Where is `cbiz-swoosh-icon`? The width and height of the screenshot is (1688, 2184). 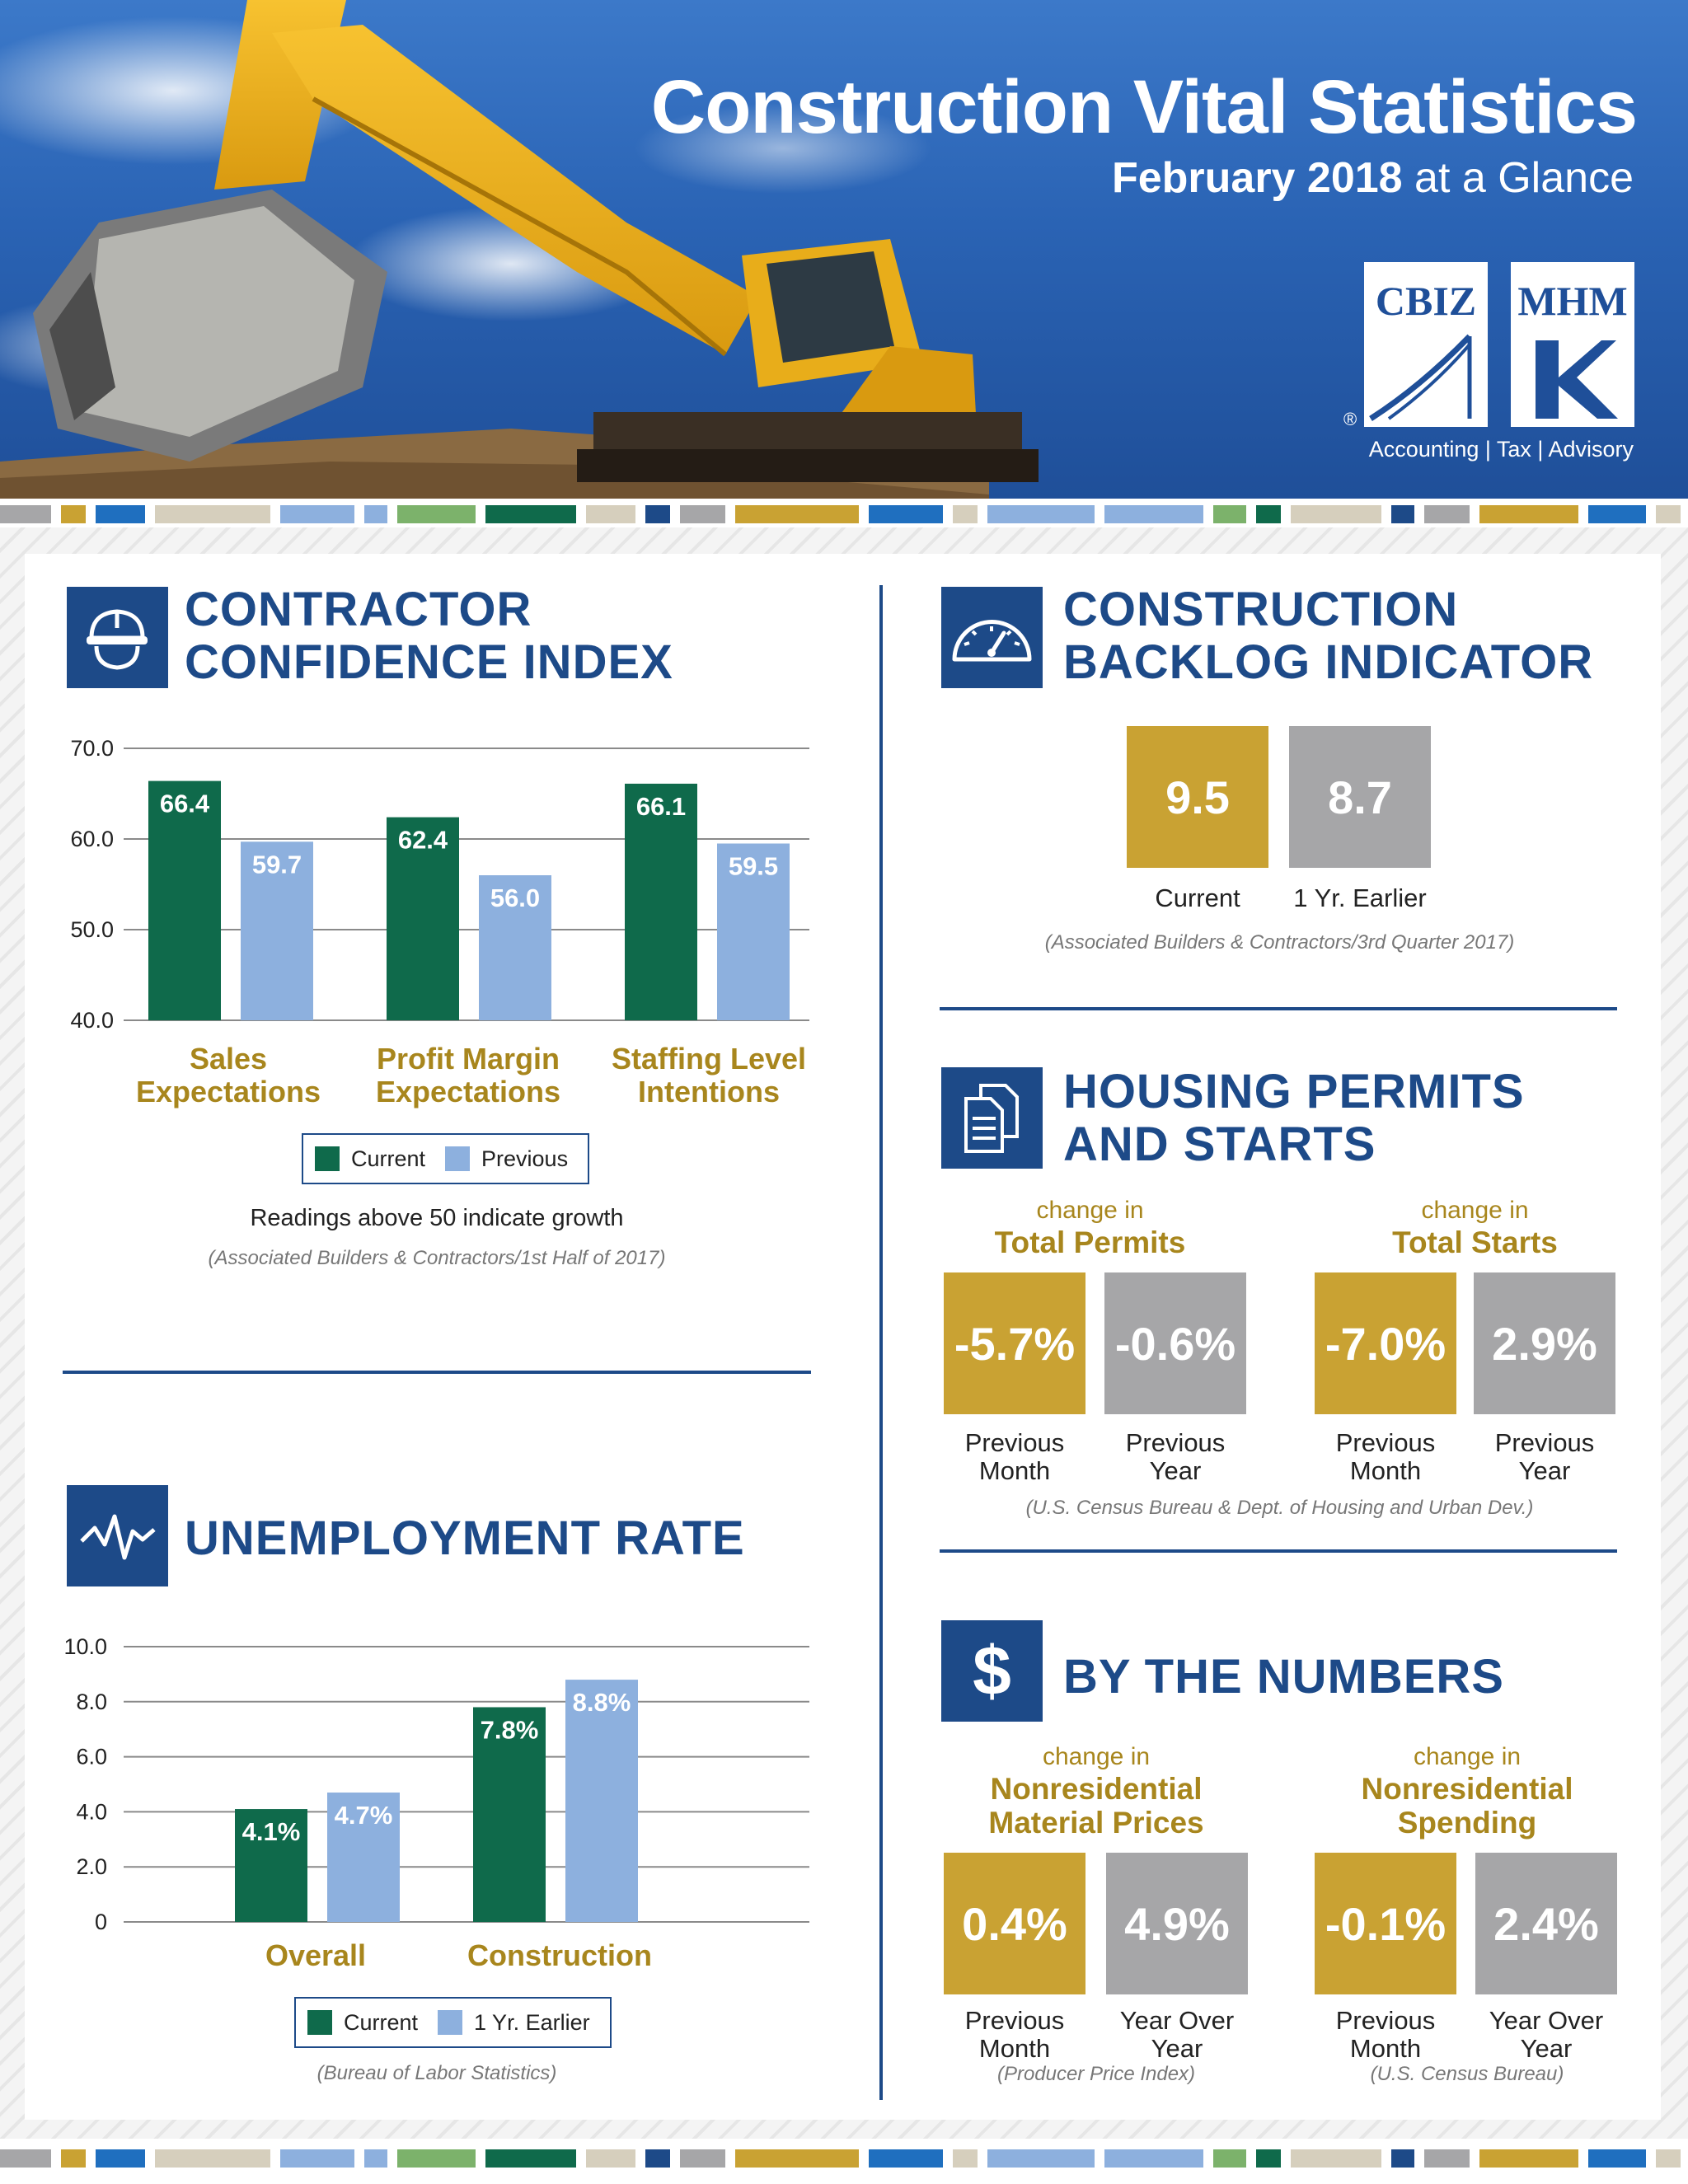
cbiz-swoosh-icon is located at coordinates (1421, 377).